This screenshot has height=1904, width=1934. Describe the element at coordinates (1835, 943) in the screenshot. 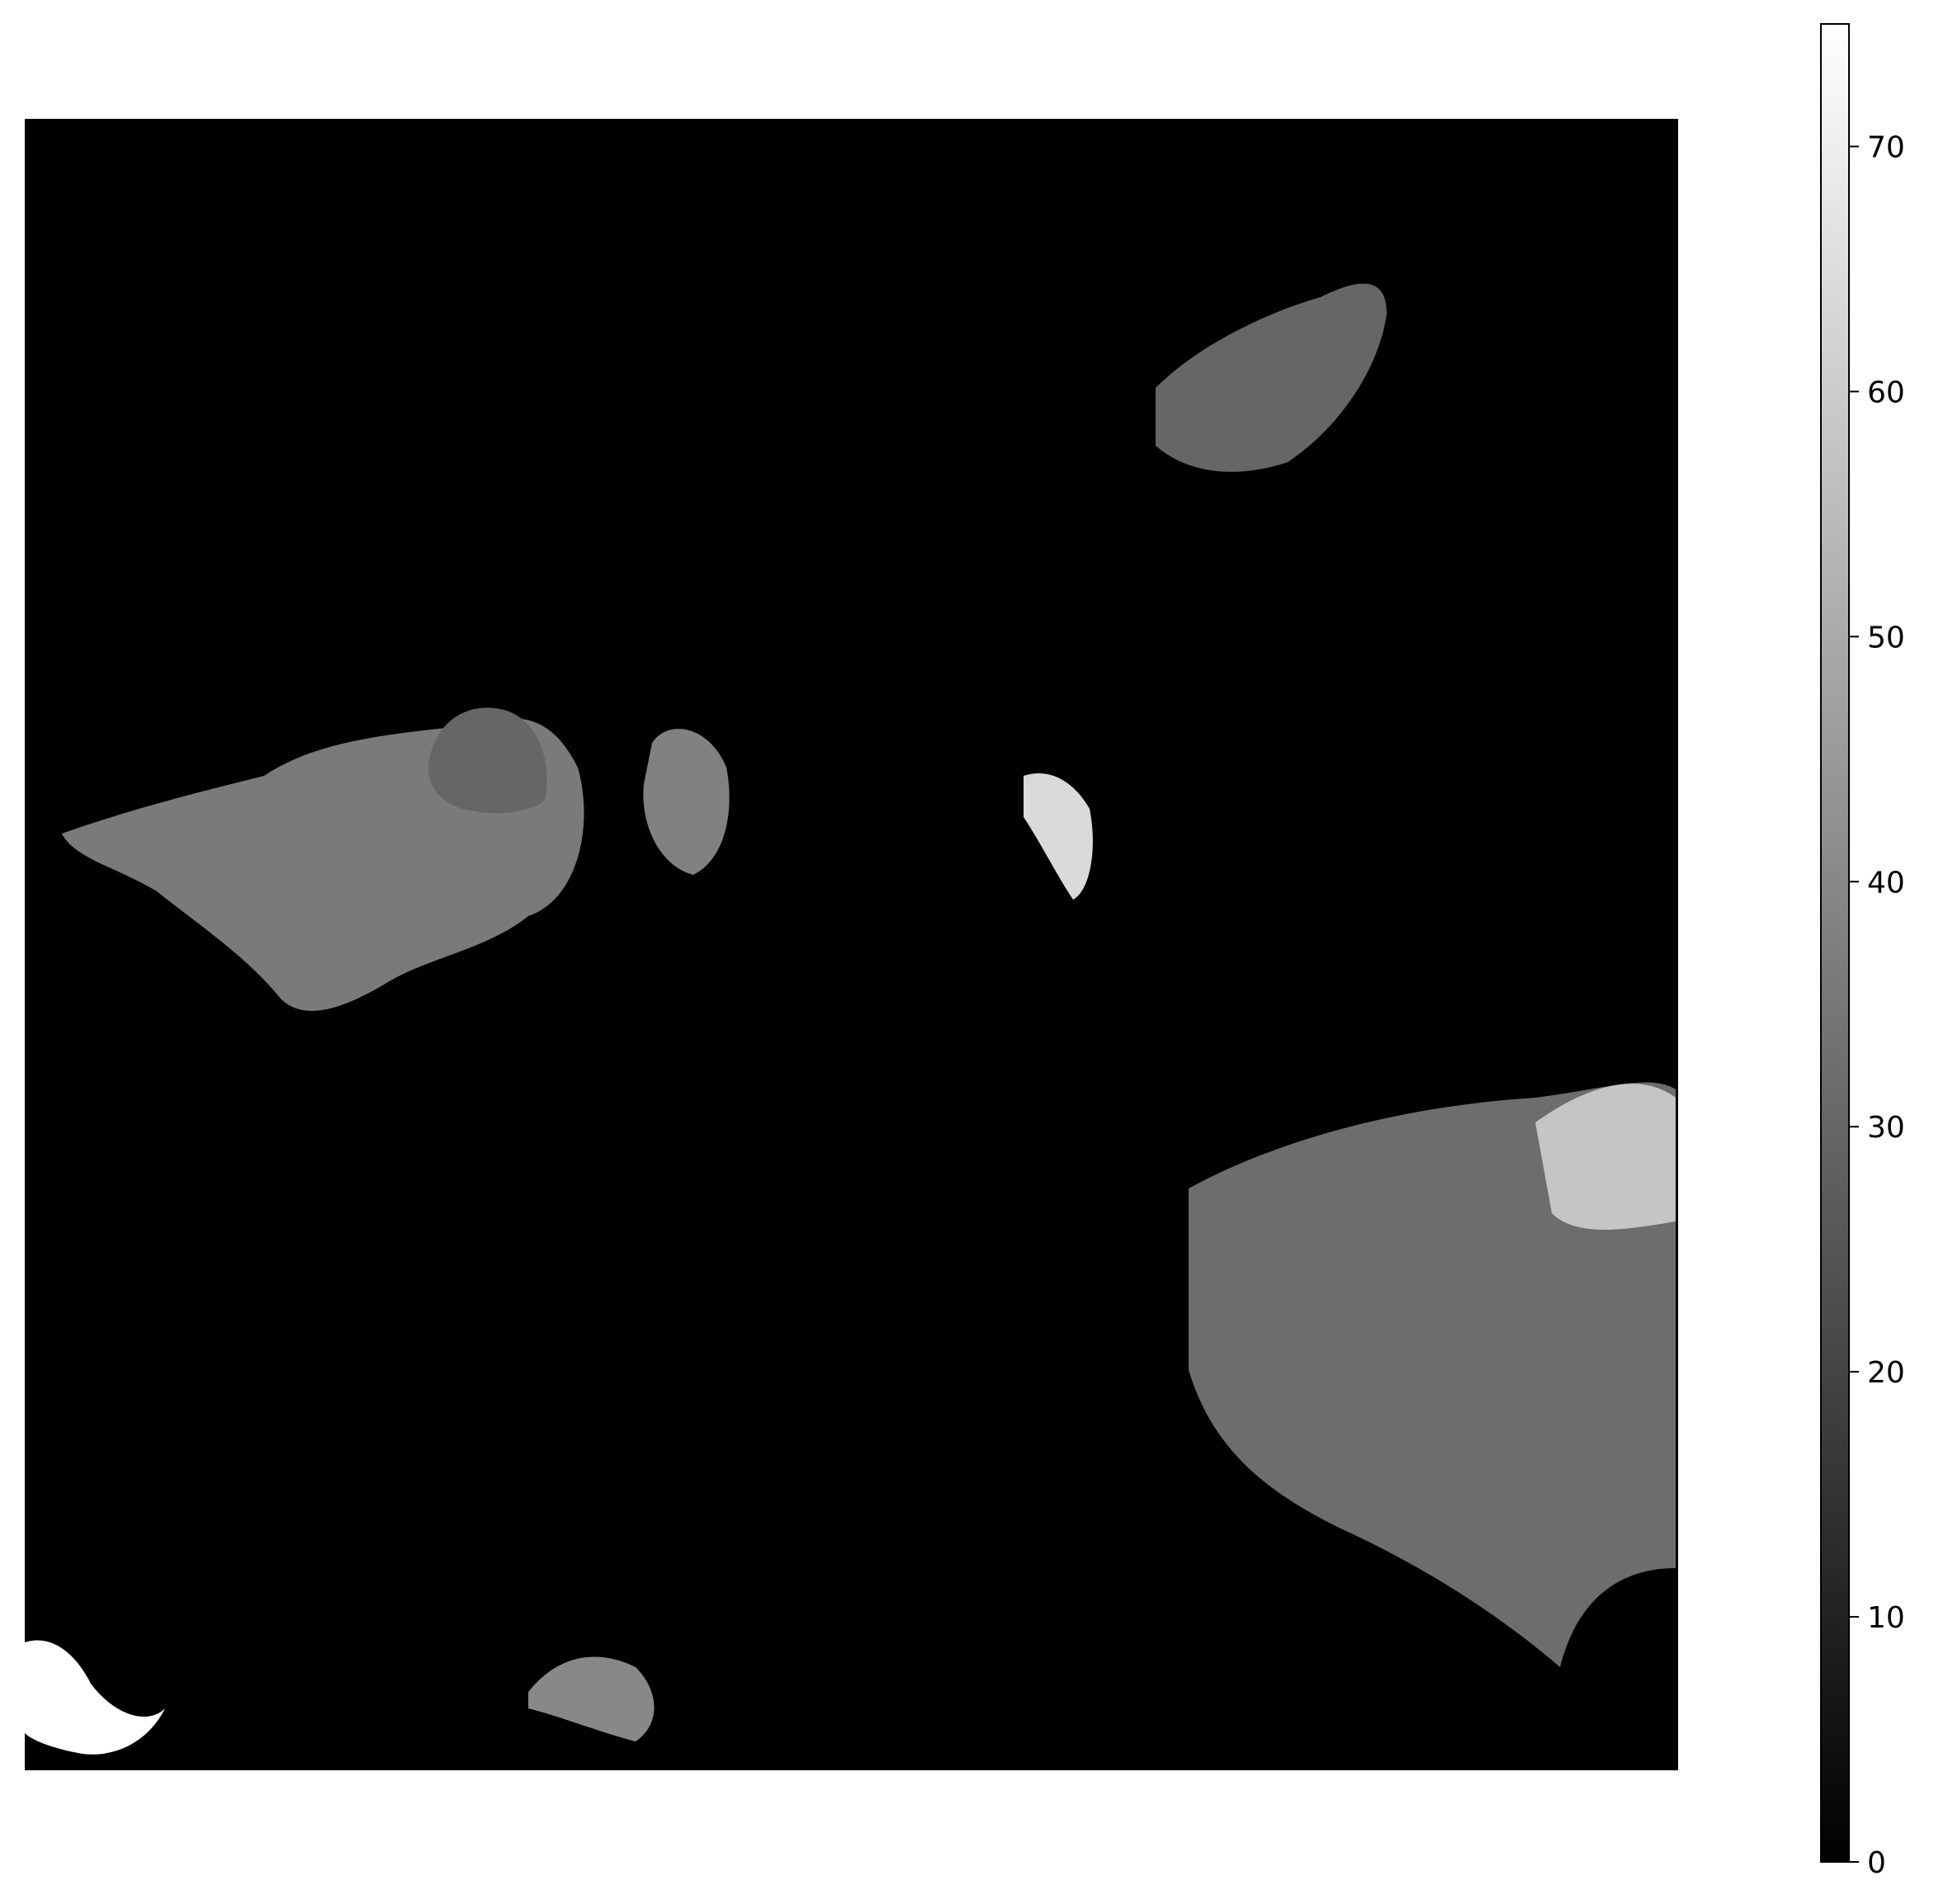

I see `colorbar-gradient` at that location.